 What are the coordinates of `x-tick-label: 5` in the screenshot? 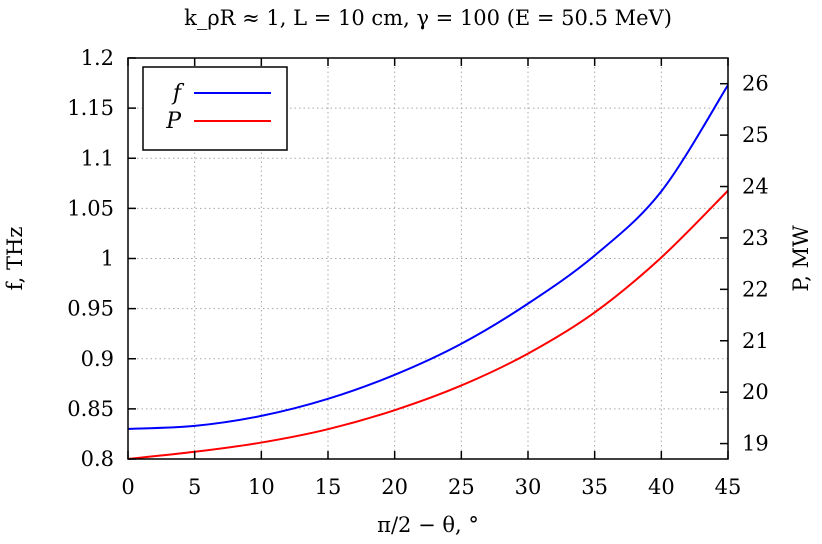 It's located at (194, 487).